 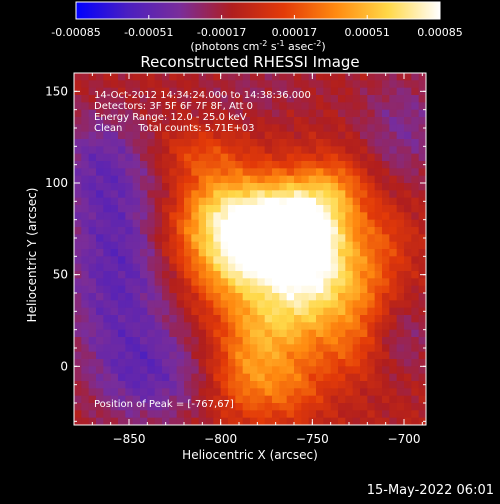 What do you see at coordinates (75, 32) in the screenshot?
I see `colorbar-tick-label: -0.00085` at bounding box center [75, 32].